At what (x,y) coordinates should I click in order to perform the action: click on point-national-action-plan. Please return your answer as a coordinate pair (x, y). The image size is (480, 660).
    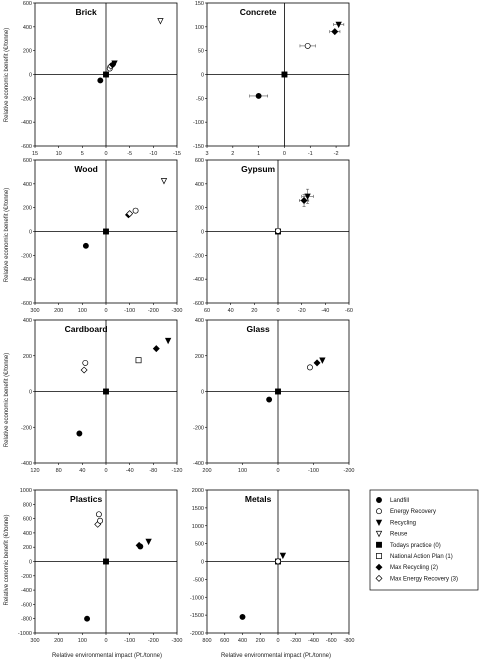
    Looking at the image, I should click on (138, 360).